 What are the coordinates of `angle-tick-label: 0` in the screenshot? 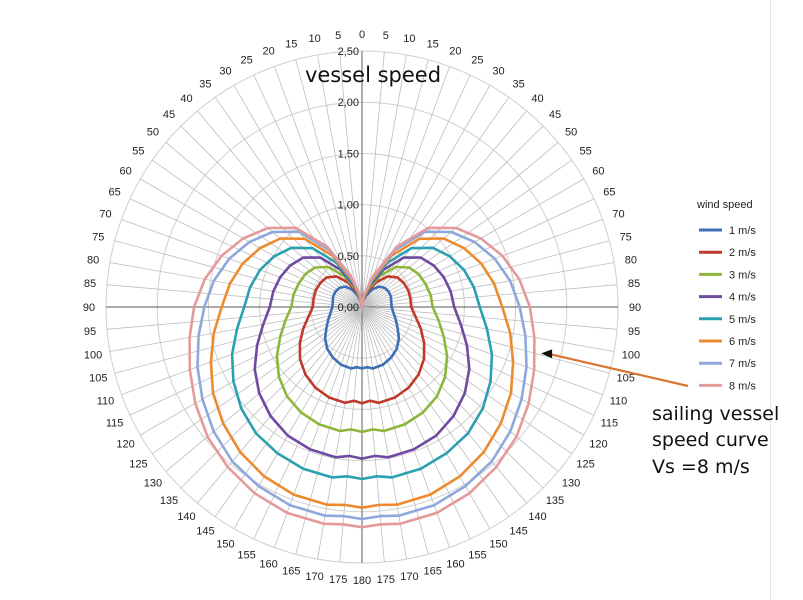 It's located at (362, 35).